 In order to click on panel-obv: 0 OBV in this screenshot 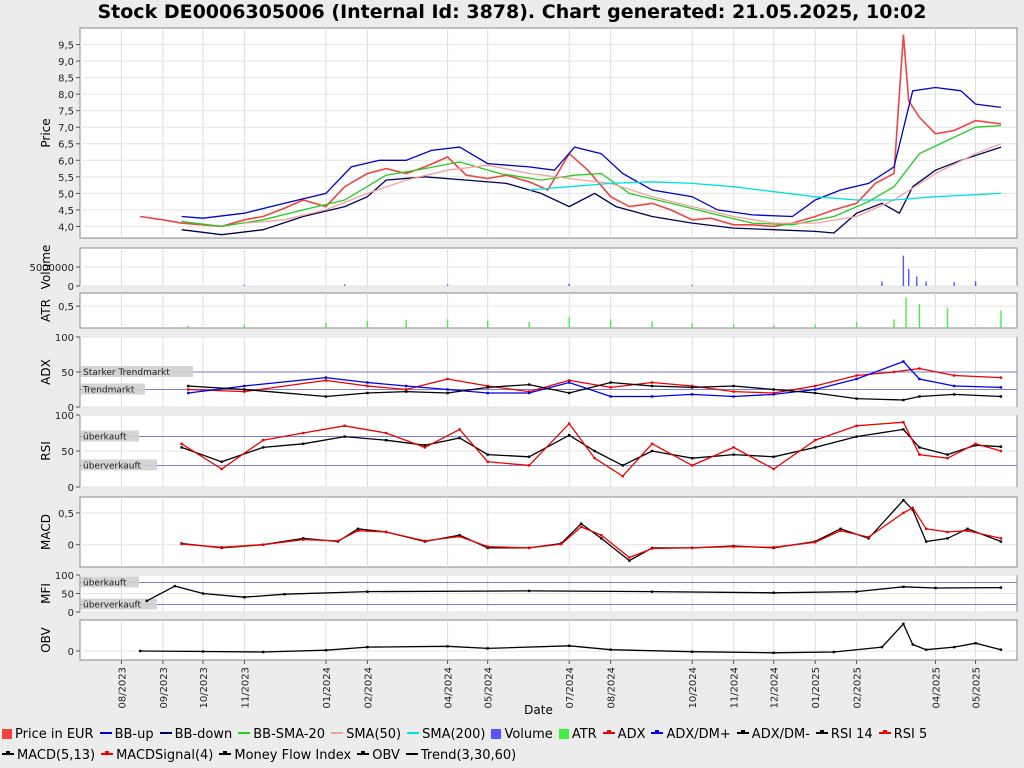, I will do `click(528, 640)`.